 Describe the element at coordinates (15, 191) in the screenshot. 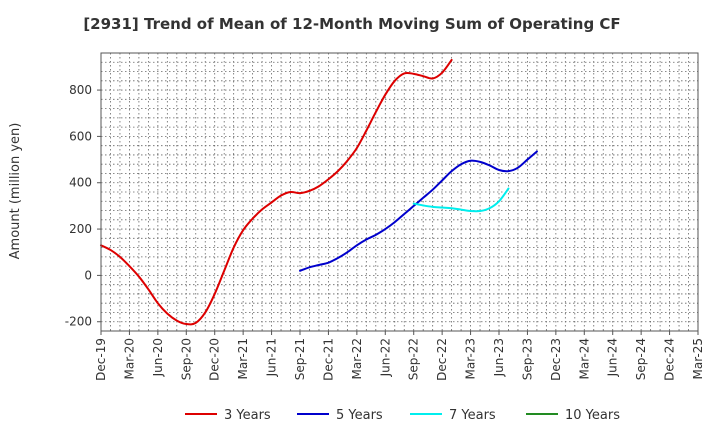

I see `y-axis-label: Amount (million yen)` at that location.